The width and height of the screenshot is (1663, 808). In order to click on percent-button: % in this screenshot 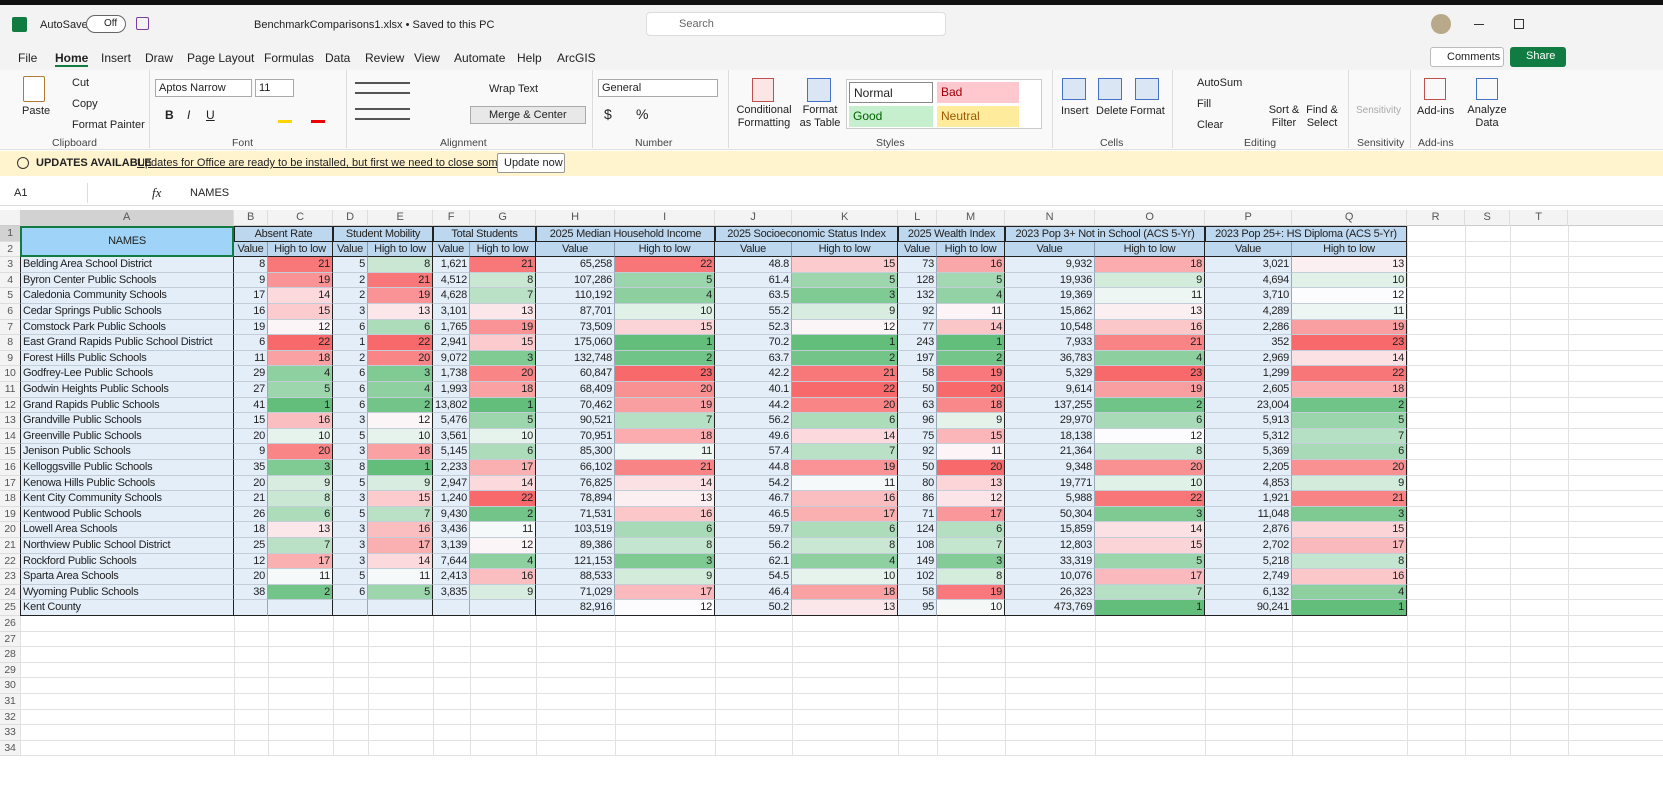, I will do `click(642, 114)`.